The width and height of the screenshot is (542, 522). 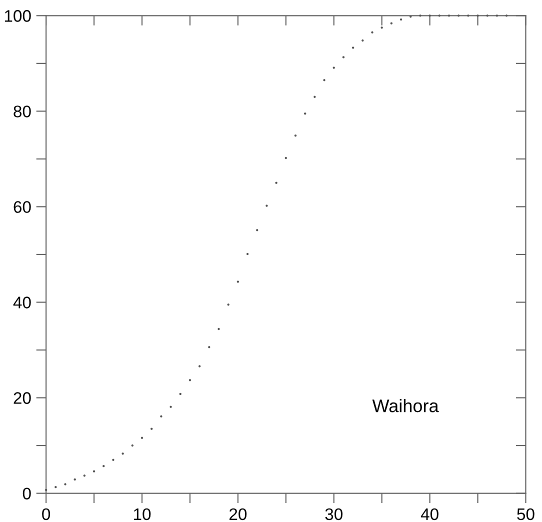 I want to click on y-tick-label: 80, so click(x=22, y=112).